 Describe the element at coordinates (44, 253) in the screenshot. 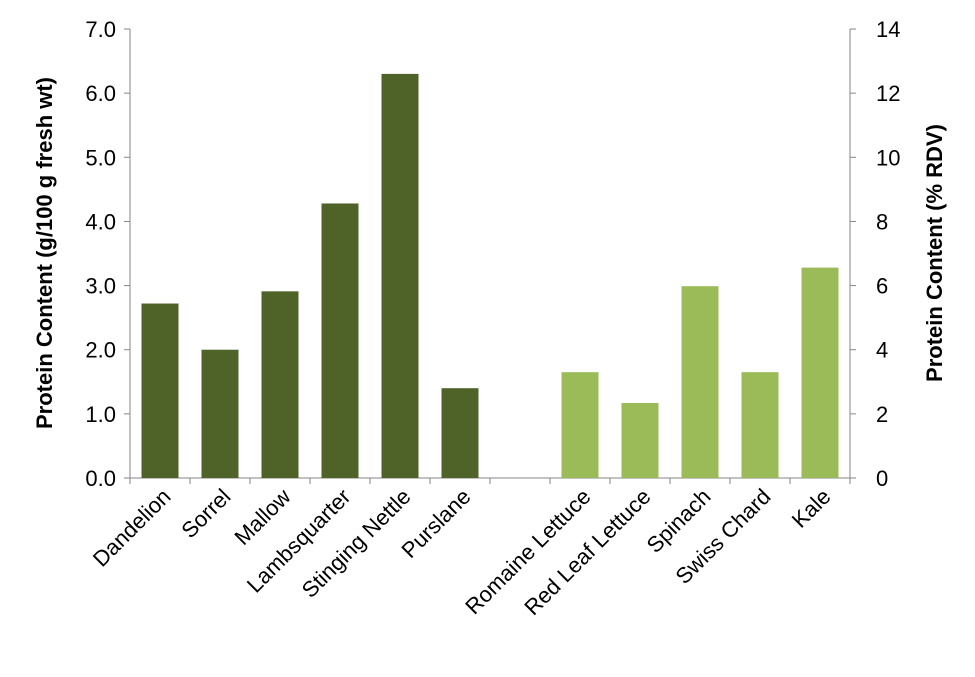

I see `y-axis-title: Protein Content (g/100 g fresh wt)` at that location.